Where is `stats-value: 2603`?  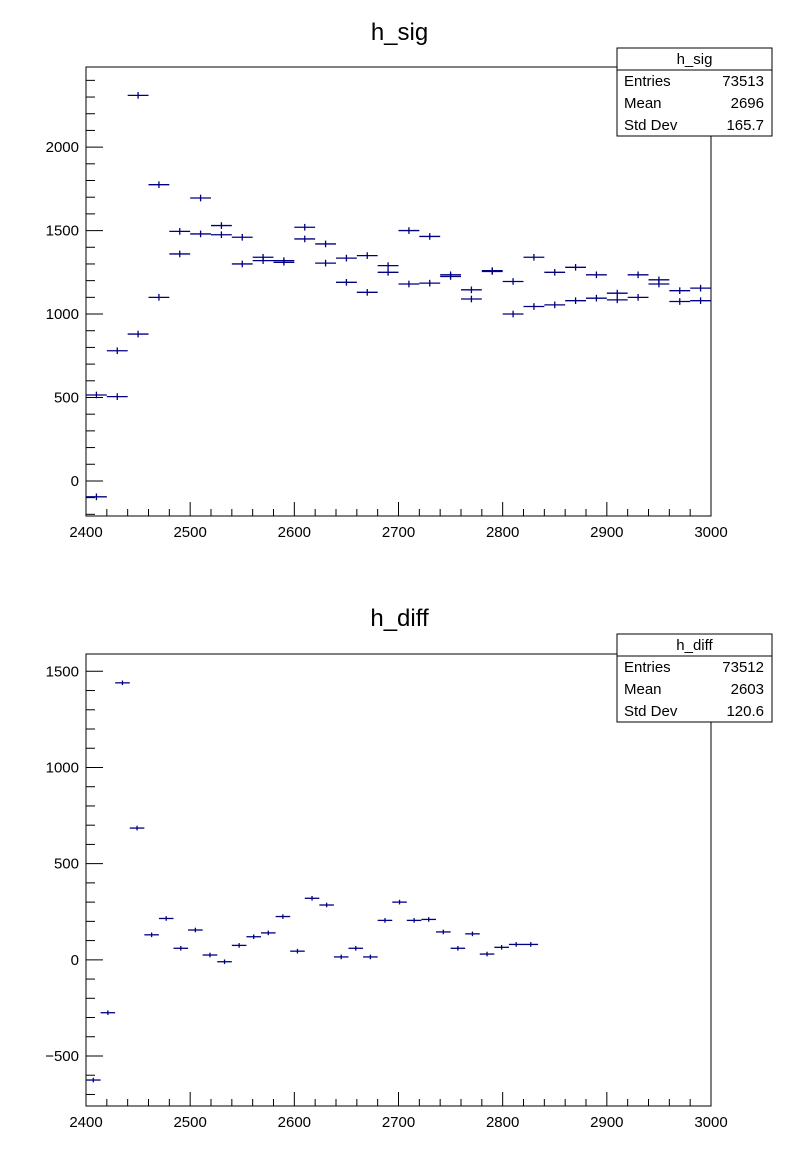
stats-value: 2603 is located at coordinates (747, 689).